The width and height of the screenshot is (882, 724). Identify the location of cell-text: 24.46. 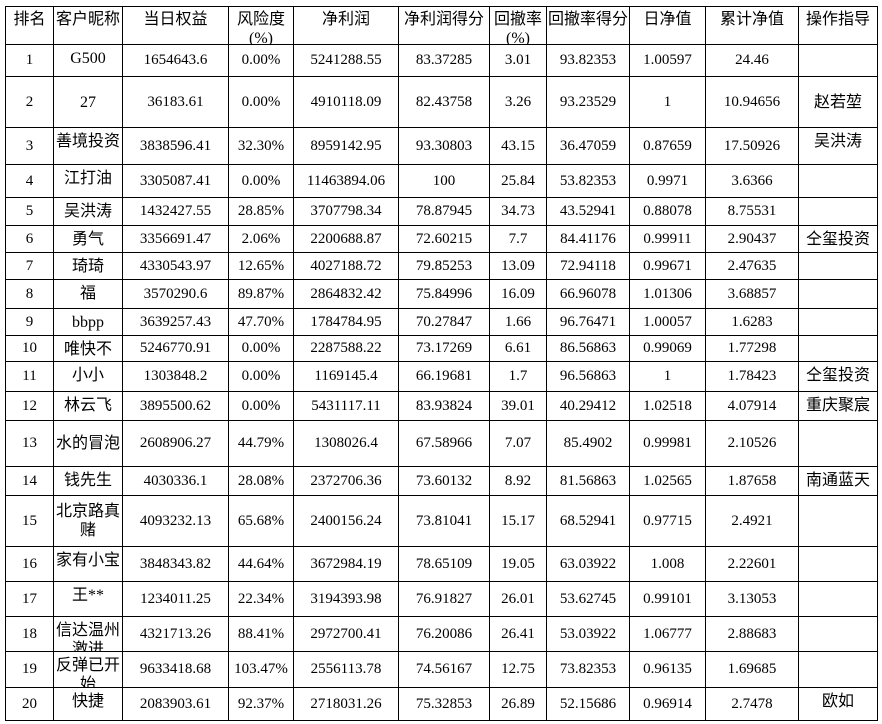
(752, 60).